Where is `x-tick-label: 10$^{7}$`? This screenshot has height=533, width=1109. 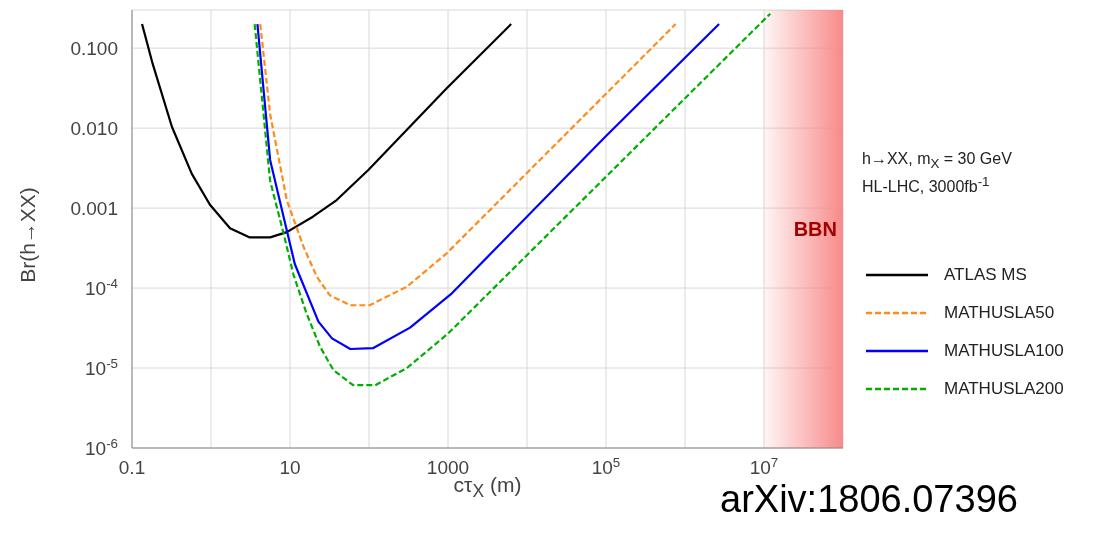 x-tick-label: 10$^{7}$ is located at coordinates (764, 466).